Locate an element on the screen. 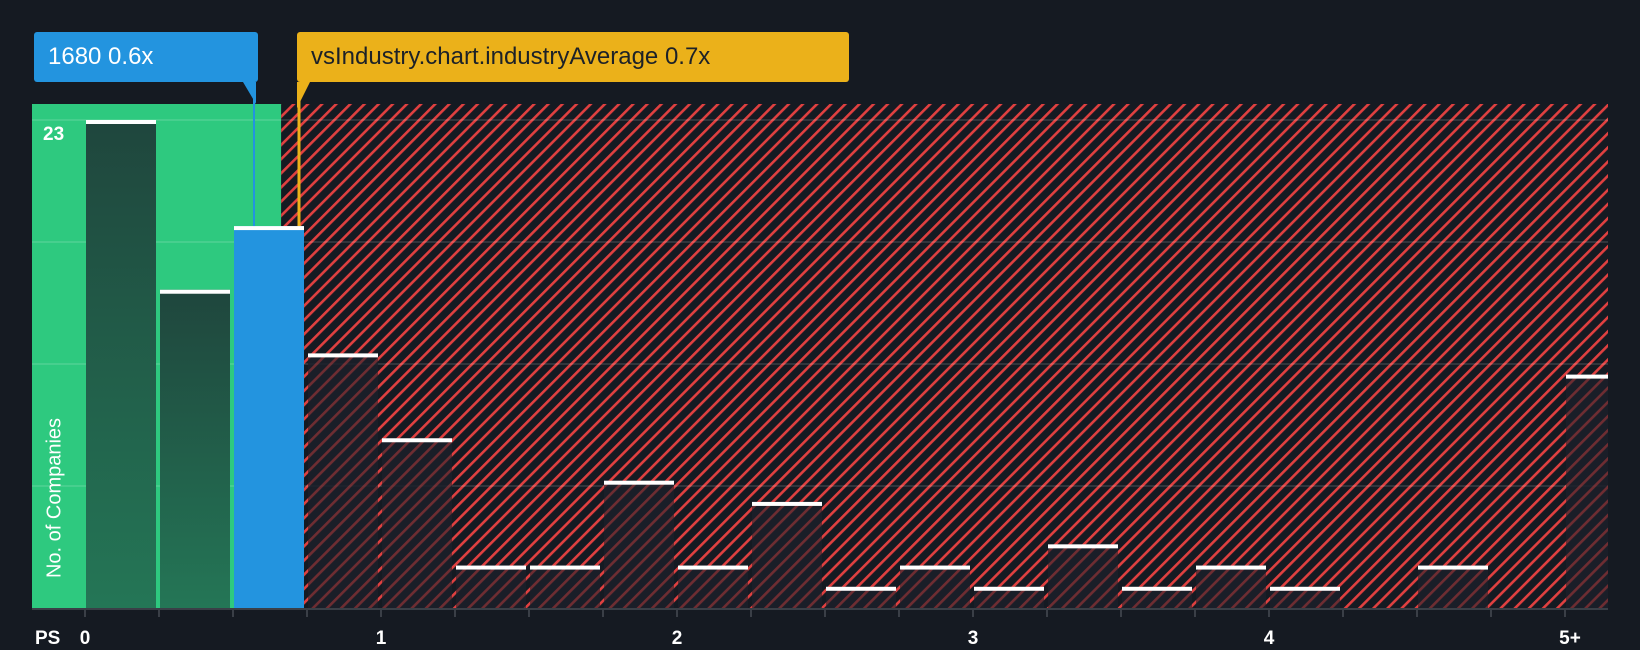 This screenshot has width=1640, height=650. x-axis-name: PS is located at coordinates (48, 638).